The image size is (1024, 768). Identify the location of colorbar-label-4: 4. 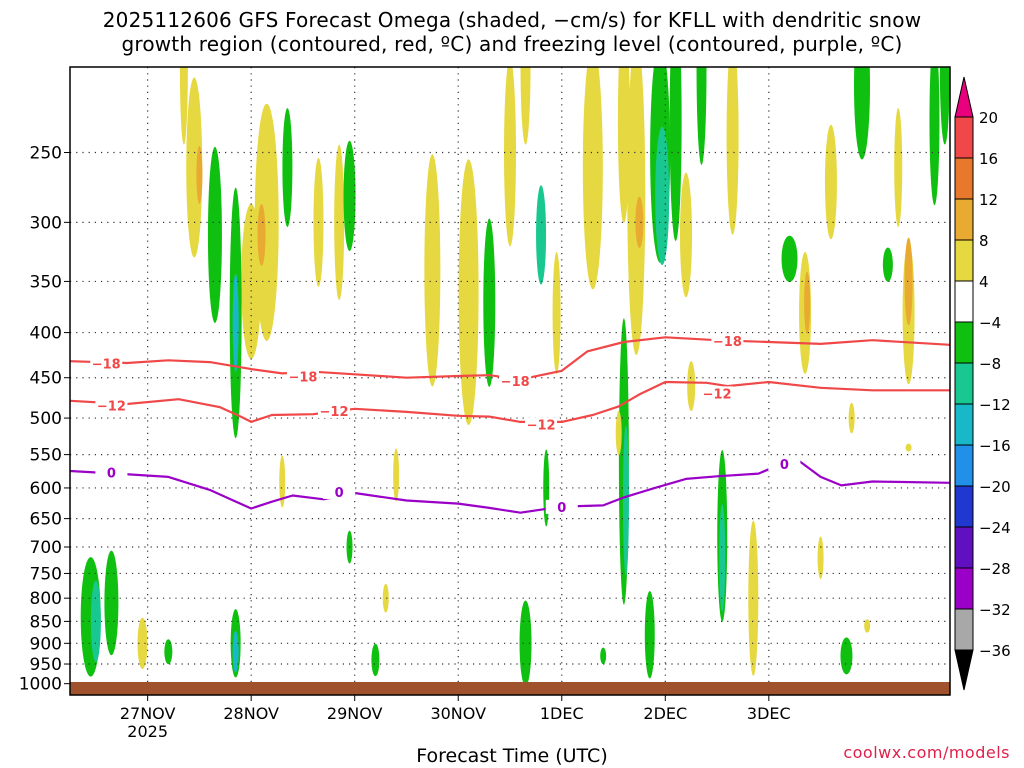
(984, 282).